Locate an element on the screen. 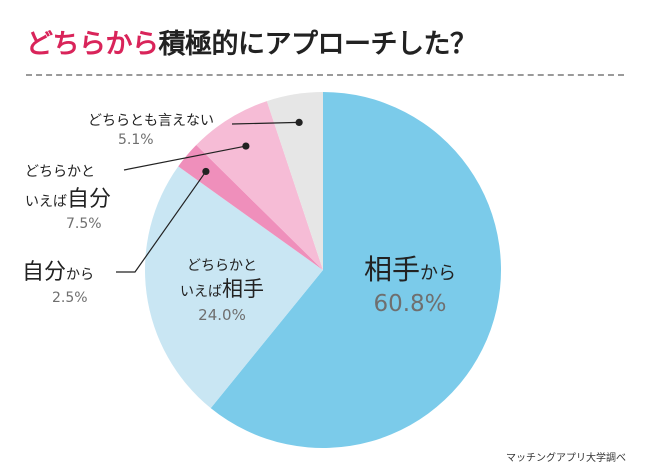 This screenshot has width=650, height=473. slice-label-4: どちらとも言えない is located at coordinates (151, 121).